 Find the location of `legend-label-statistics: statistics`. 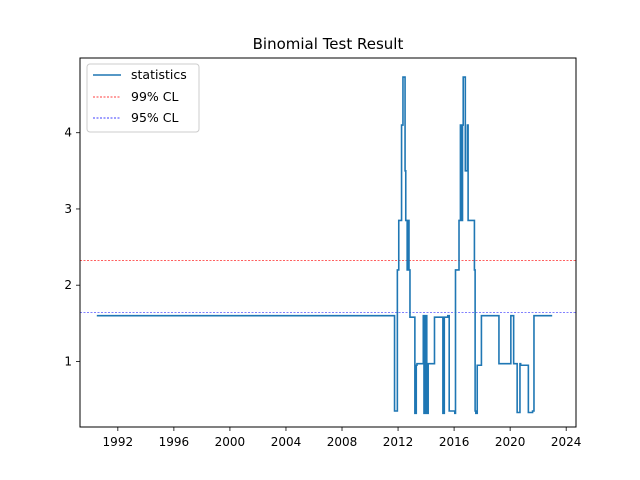

legend-label-statistics: statistics is located at coordinates (159, 74).